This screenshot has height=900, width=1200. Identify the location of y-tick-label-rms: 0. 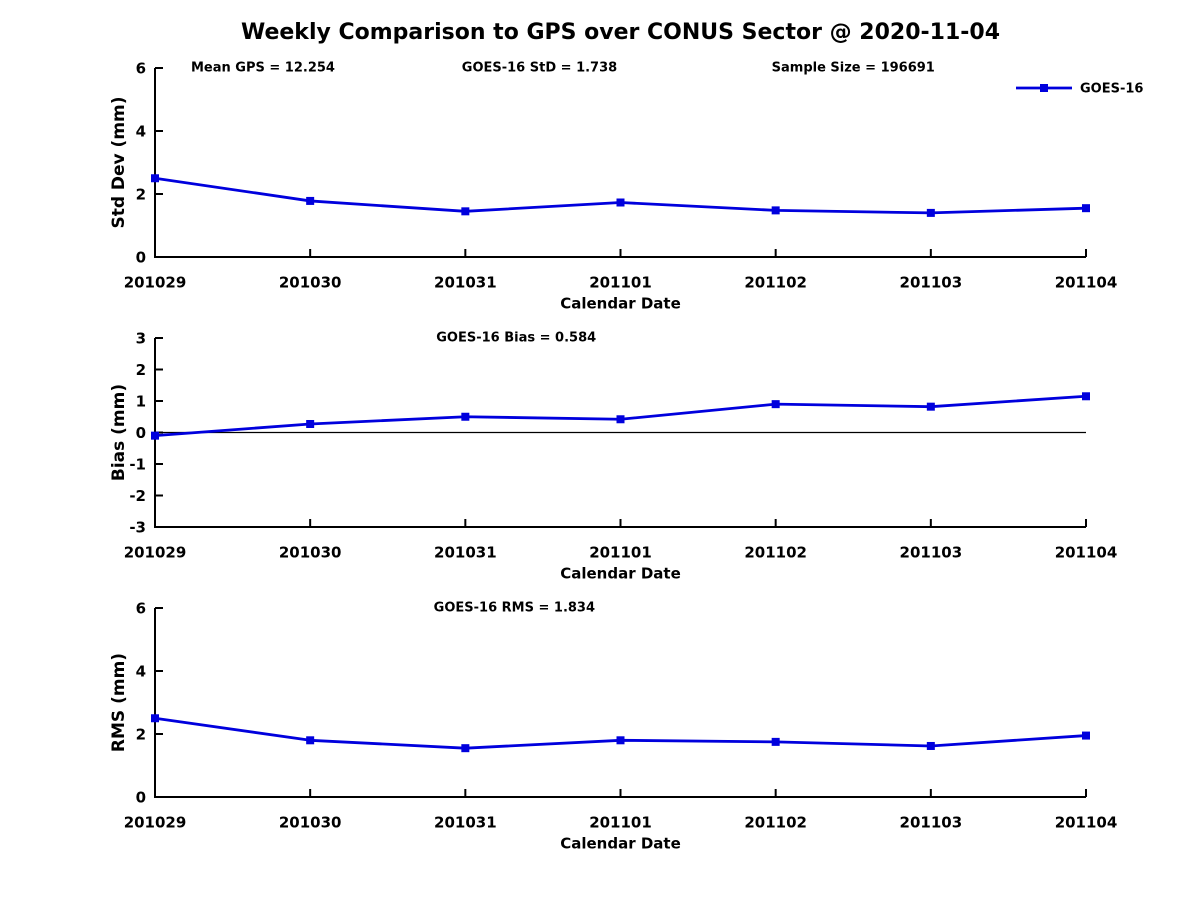
(141, 797).